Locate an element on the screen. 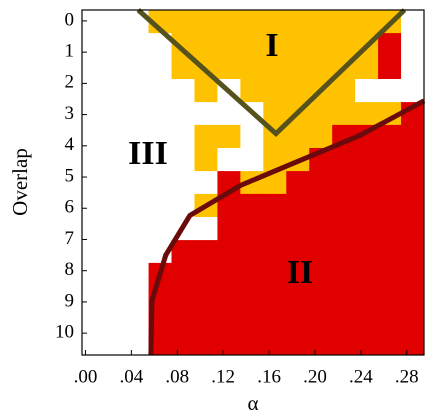 The height and width of the screenshot is (419, 442). x-tick-label: .16 is located at coordinates (269, 376).